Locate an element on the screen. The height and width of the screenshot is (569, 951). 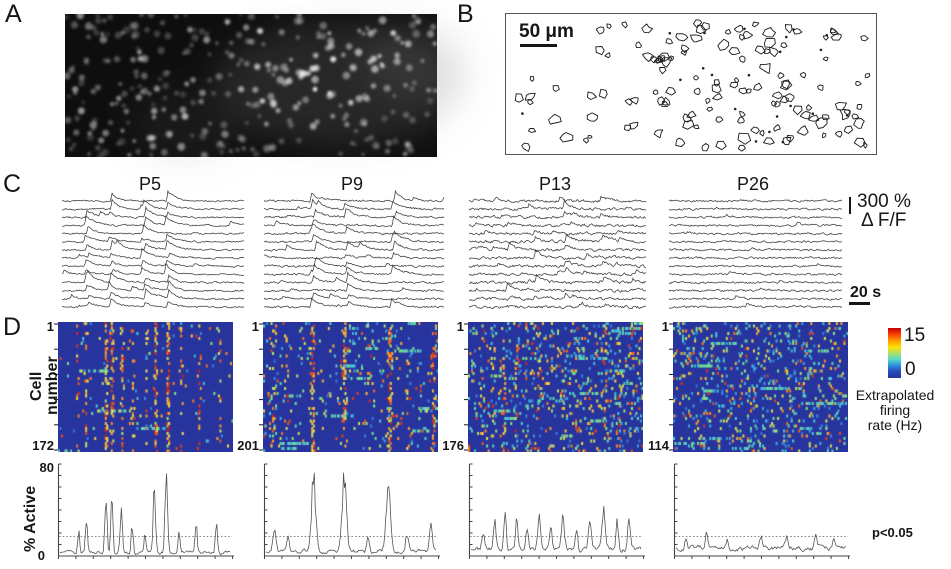
colorbar-caption-line-3: rate (Hz) is located at coordinates (895, 425).